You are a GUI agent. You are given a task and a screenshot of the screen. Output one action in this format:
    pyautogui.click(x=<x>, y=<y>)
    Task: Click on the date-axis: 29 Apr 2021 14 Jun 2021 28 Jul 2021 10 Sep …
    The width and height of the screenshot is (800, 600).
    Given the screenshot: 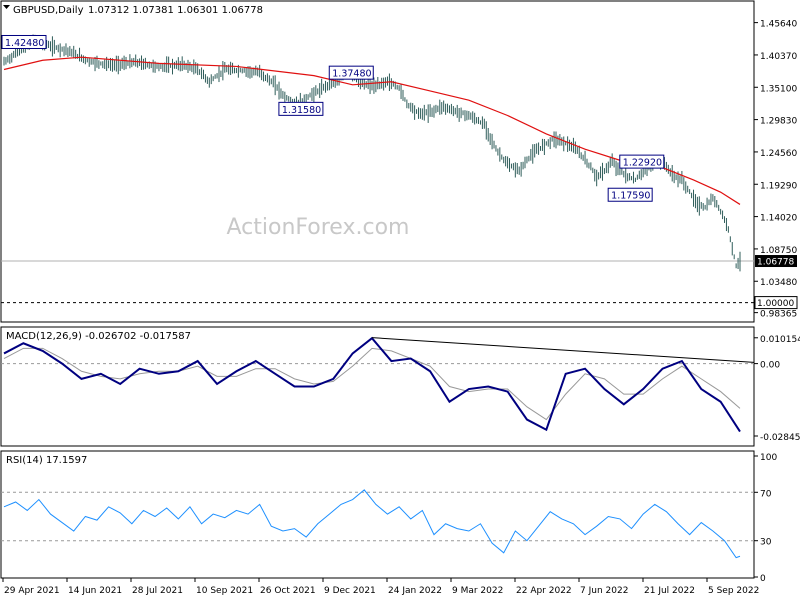 What is the action you would take?
    pyautogui.click(x=380, y=587)
    